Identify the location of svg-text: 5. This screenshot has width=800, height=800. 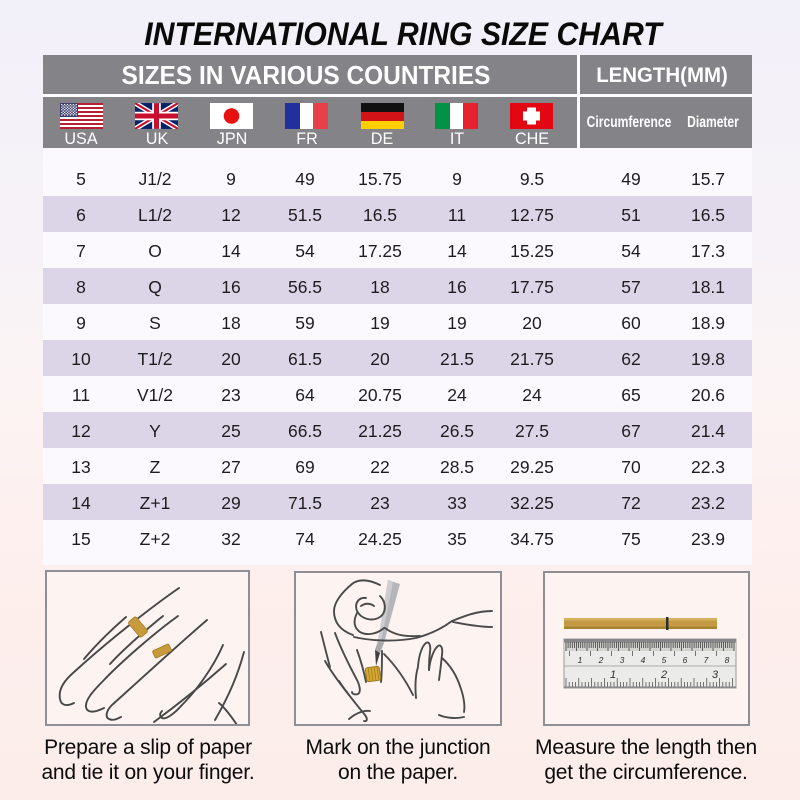
(664, 660).